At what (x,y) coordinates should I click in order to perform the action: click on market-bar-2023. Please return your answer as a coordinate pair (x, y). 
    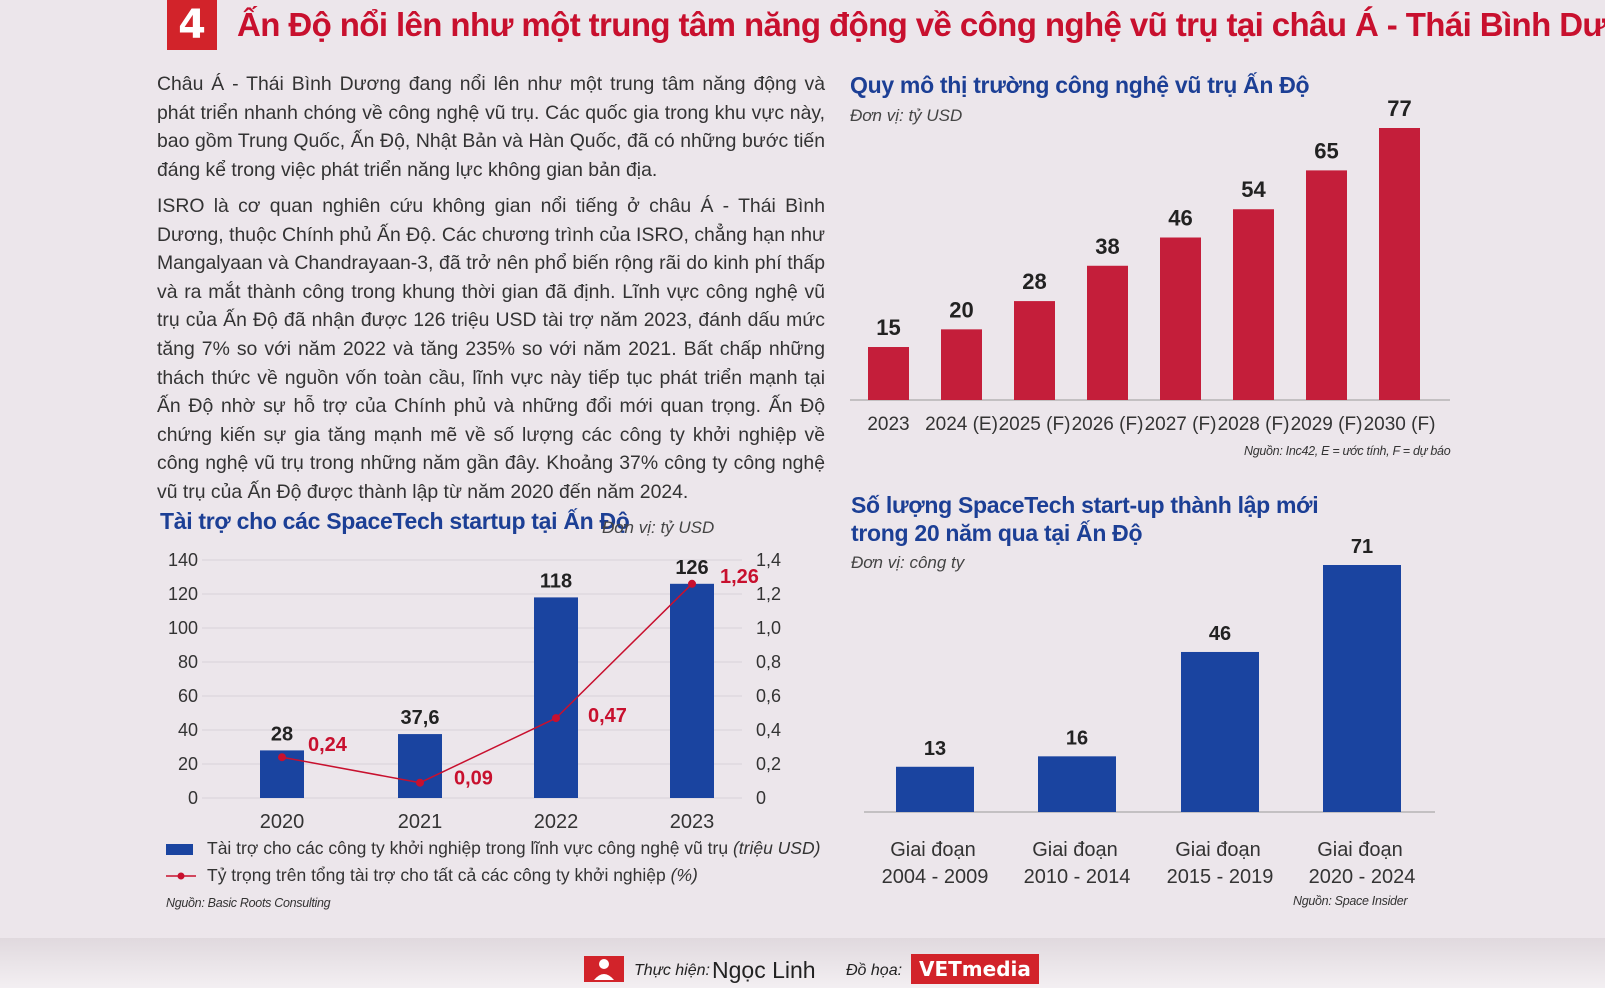
    Looking at the image, I should click on (888, 373).